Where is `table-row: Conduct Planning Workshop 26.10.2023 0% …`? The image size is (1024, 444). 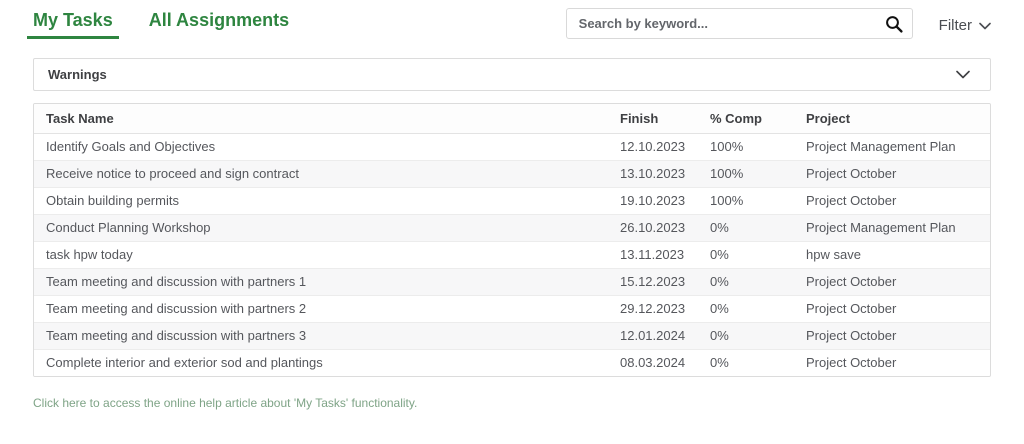 table-row: Conduct Planning Workshop 26.10.2023 0% … is located at coordinates (512, 227).